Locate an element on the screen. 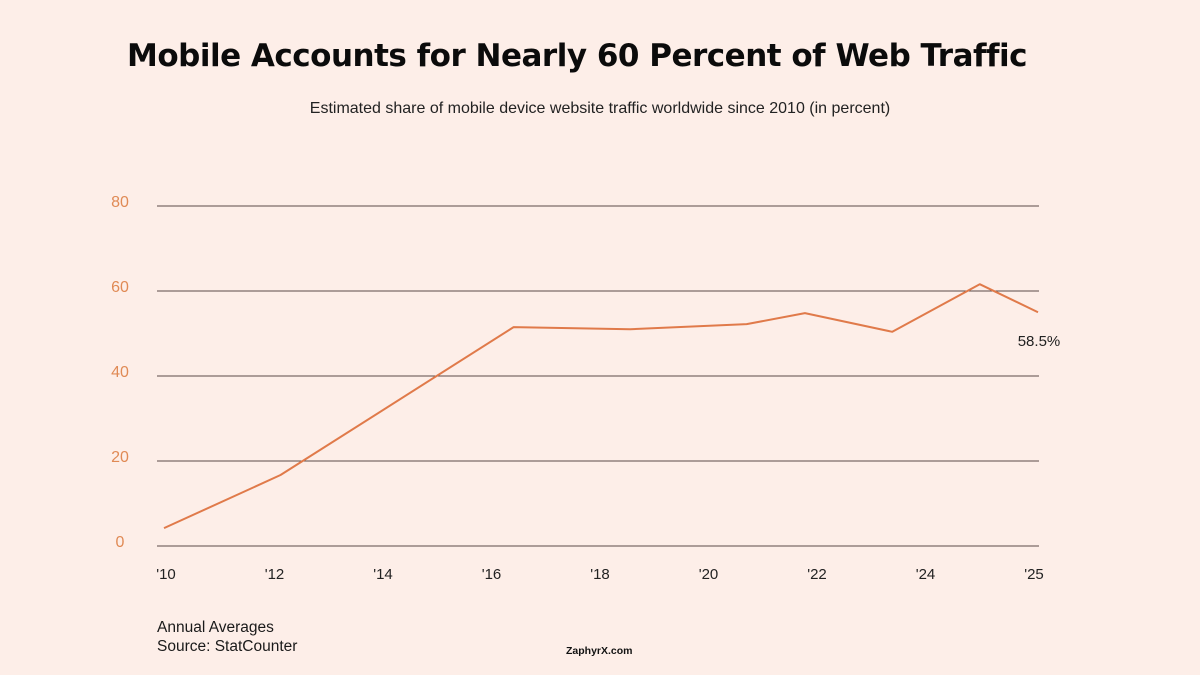 The width and height of the screenshot is (1200, 675). x-tick-label: '24 is located at coordinates (926, 574).